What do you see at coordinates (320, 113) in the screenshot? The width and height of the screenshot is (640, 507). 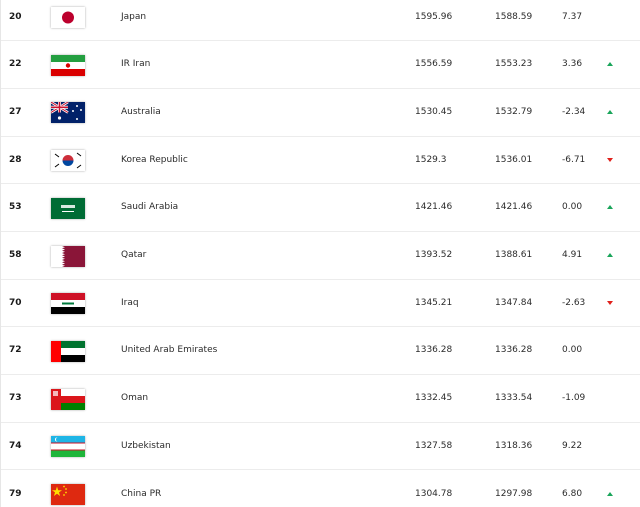 I see `ranking-row: 27 Australia 1530.45 1532.79 -2.34` at bounding box center [320, 113].